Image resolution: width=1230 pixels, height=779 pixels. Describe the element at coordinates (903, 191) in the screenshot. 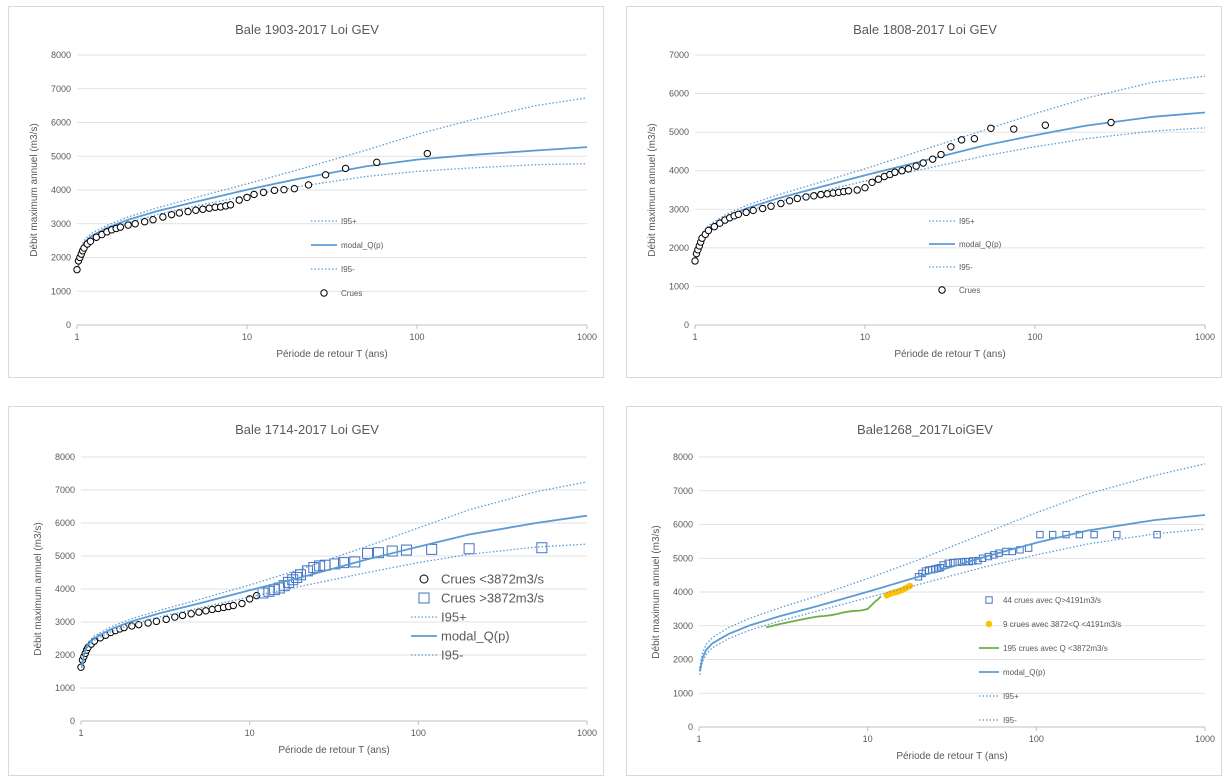

I see `series-Crues` at that location.